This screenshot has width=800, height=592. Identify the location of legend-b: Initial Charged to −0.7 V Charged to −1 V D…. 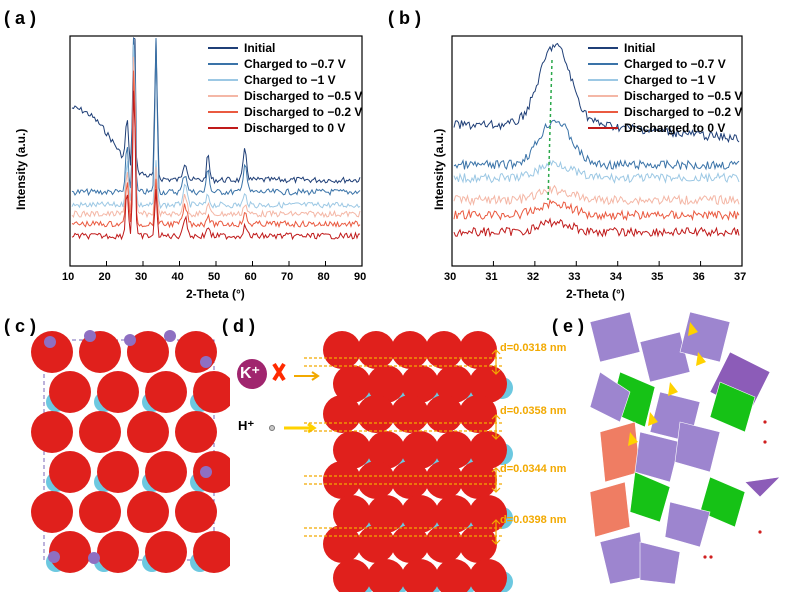
(665, 88).